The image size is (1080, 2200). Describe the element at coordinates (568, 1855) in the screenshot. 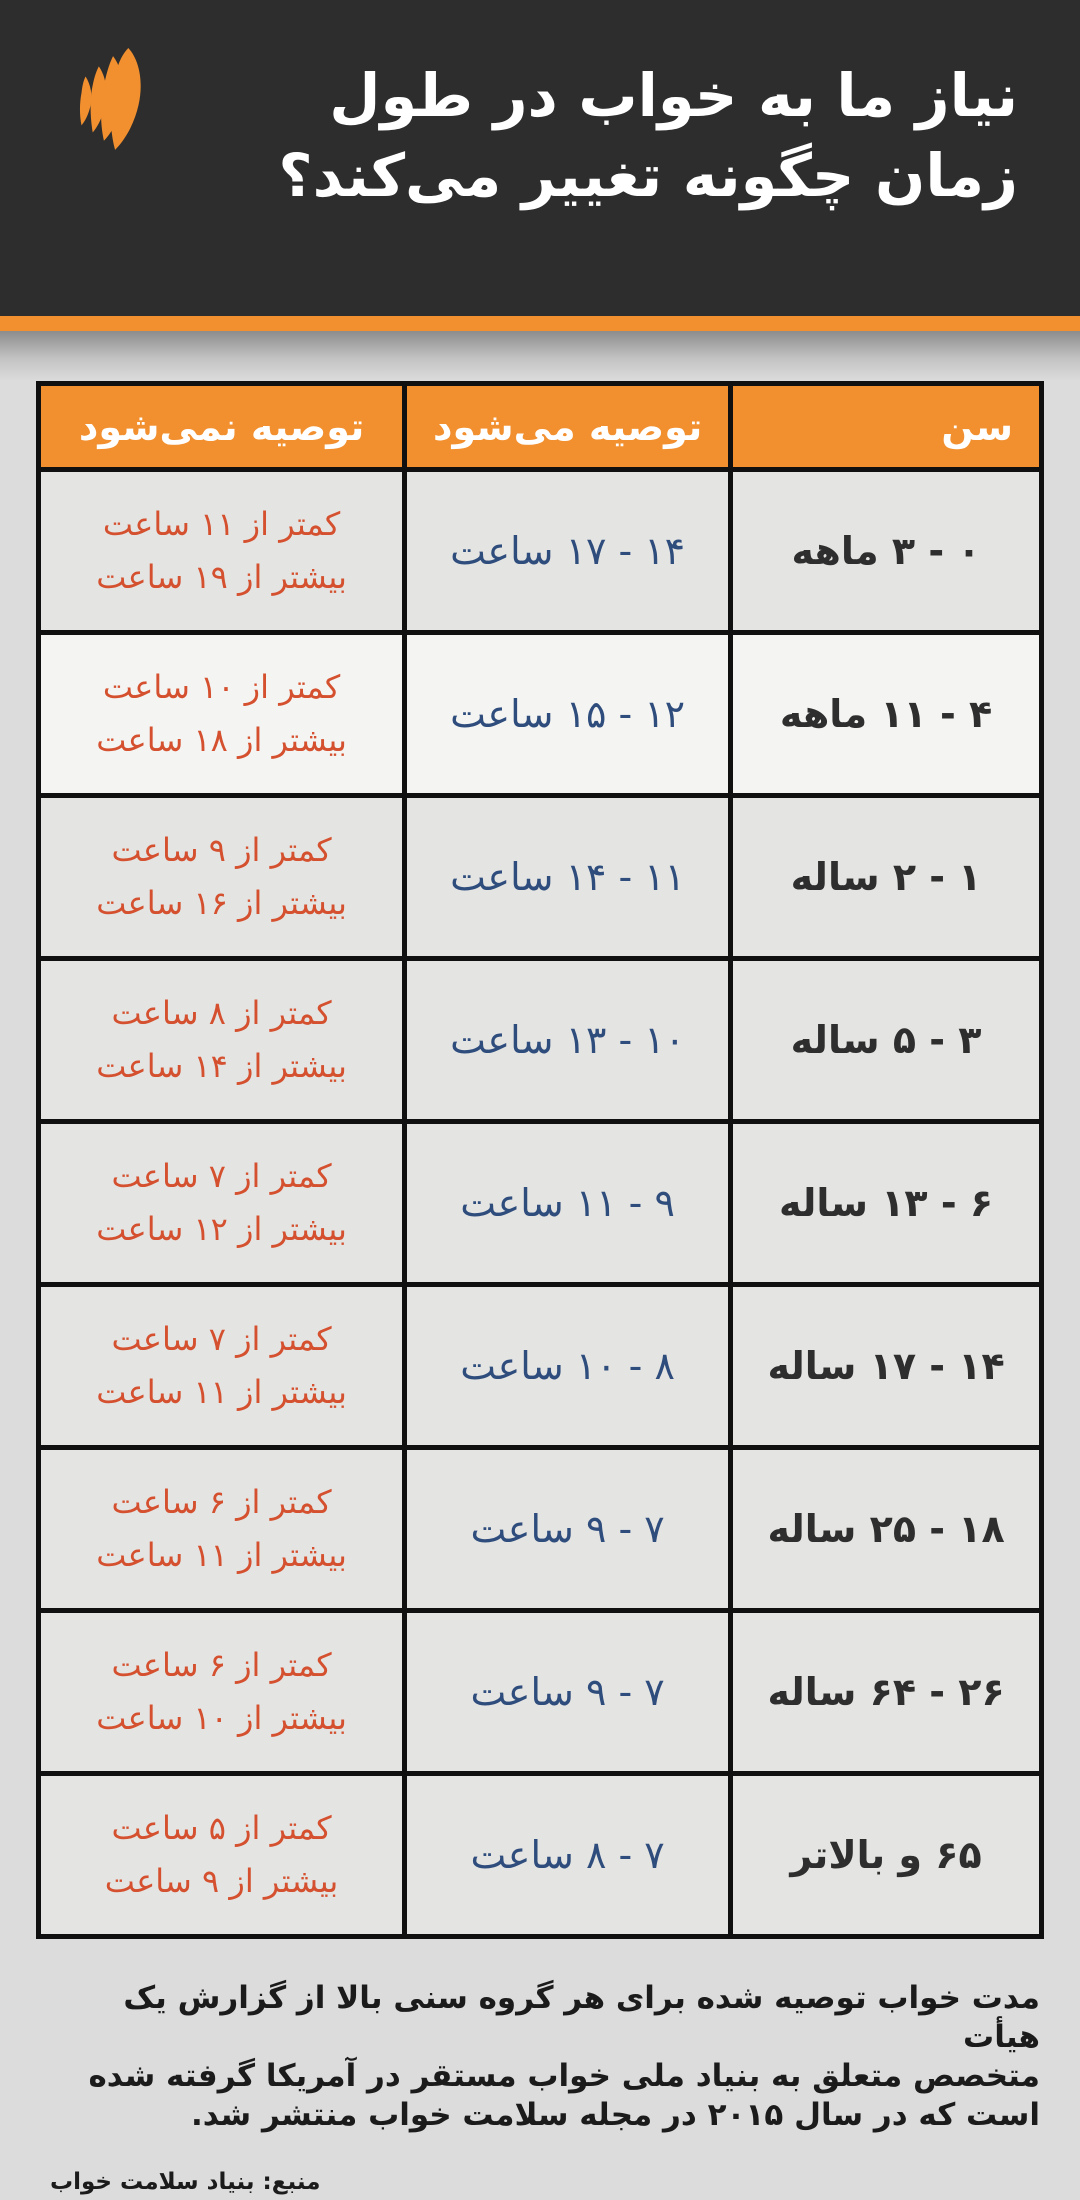

I see `recommended-hours-cell: ۷ - ۸ ساعت` at that location.